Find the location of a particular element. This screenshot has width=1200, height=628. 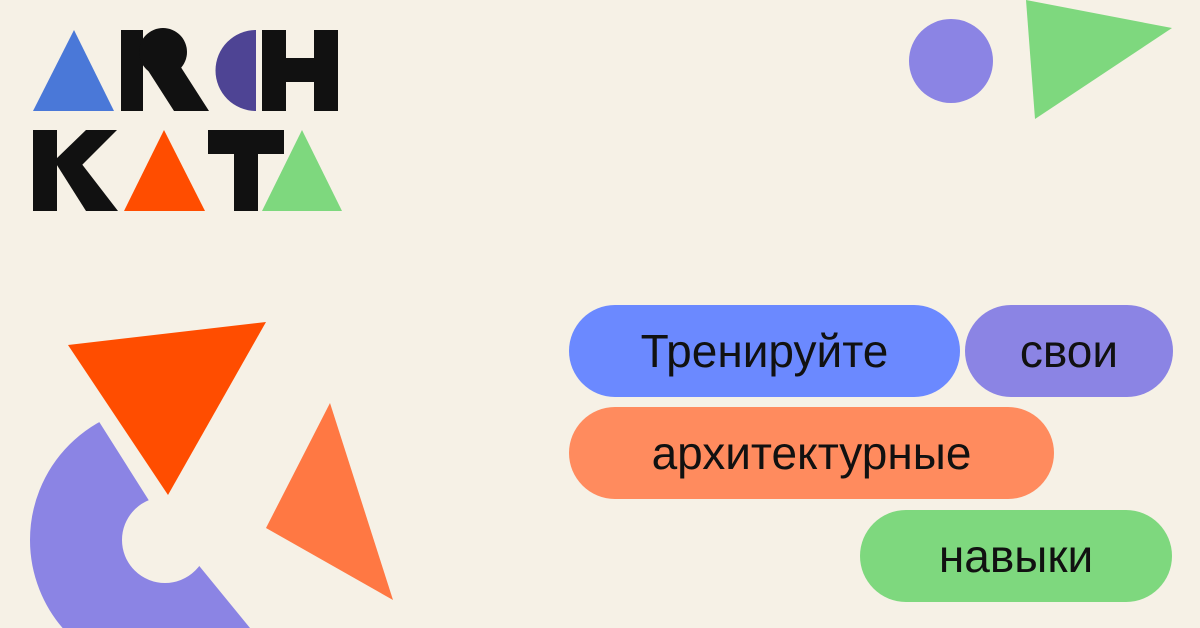

headline-pill-architectural: архитектурные is located at coordinates (811, 453).